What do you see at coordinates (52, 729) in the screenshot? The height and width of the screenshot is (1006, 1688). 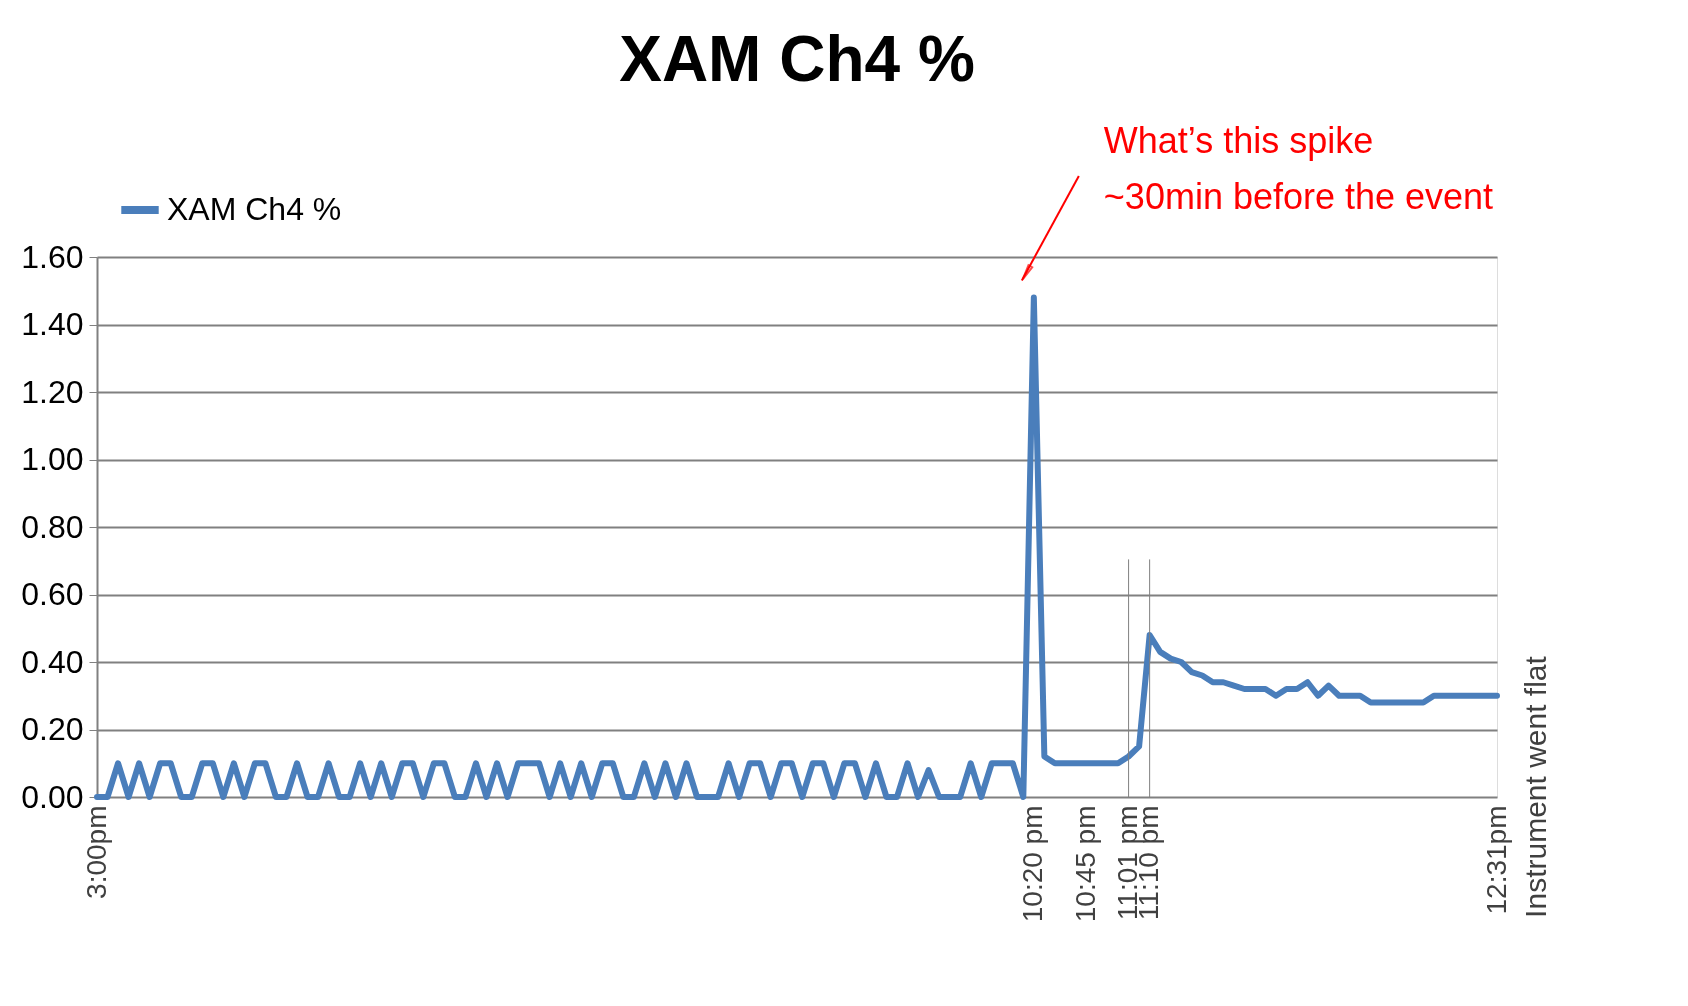 I see `y-tick-label: 0.20` at bounding box center [52, 729].